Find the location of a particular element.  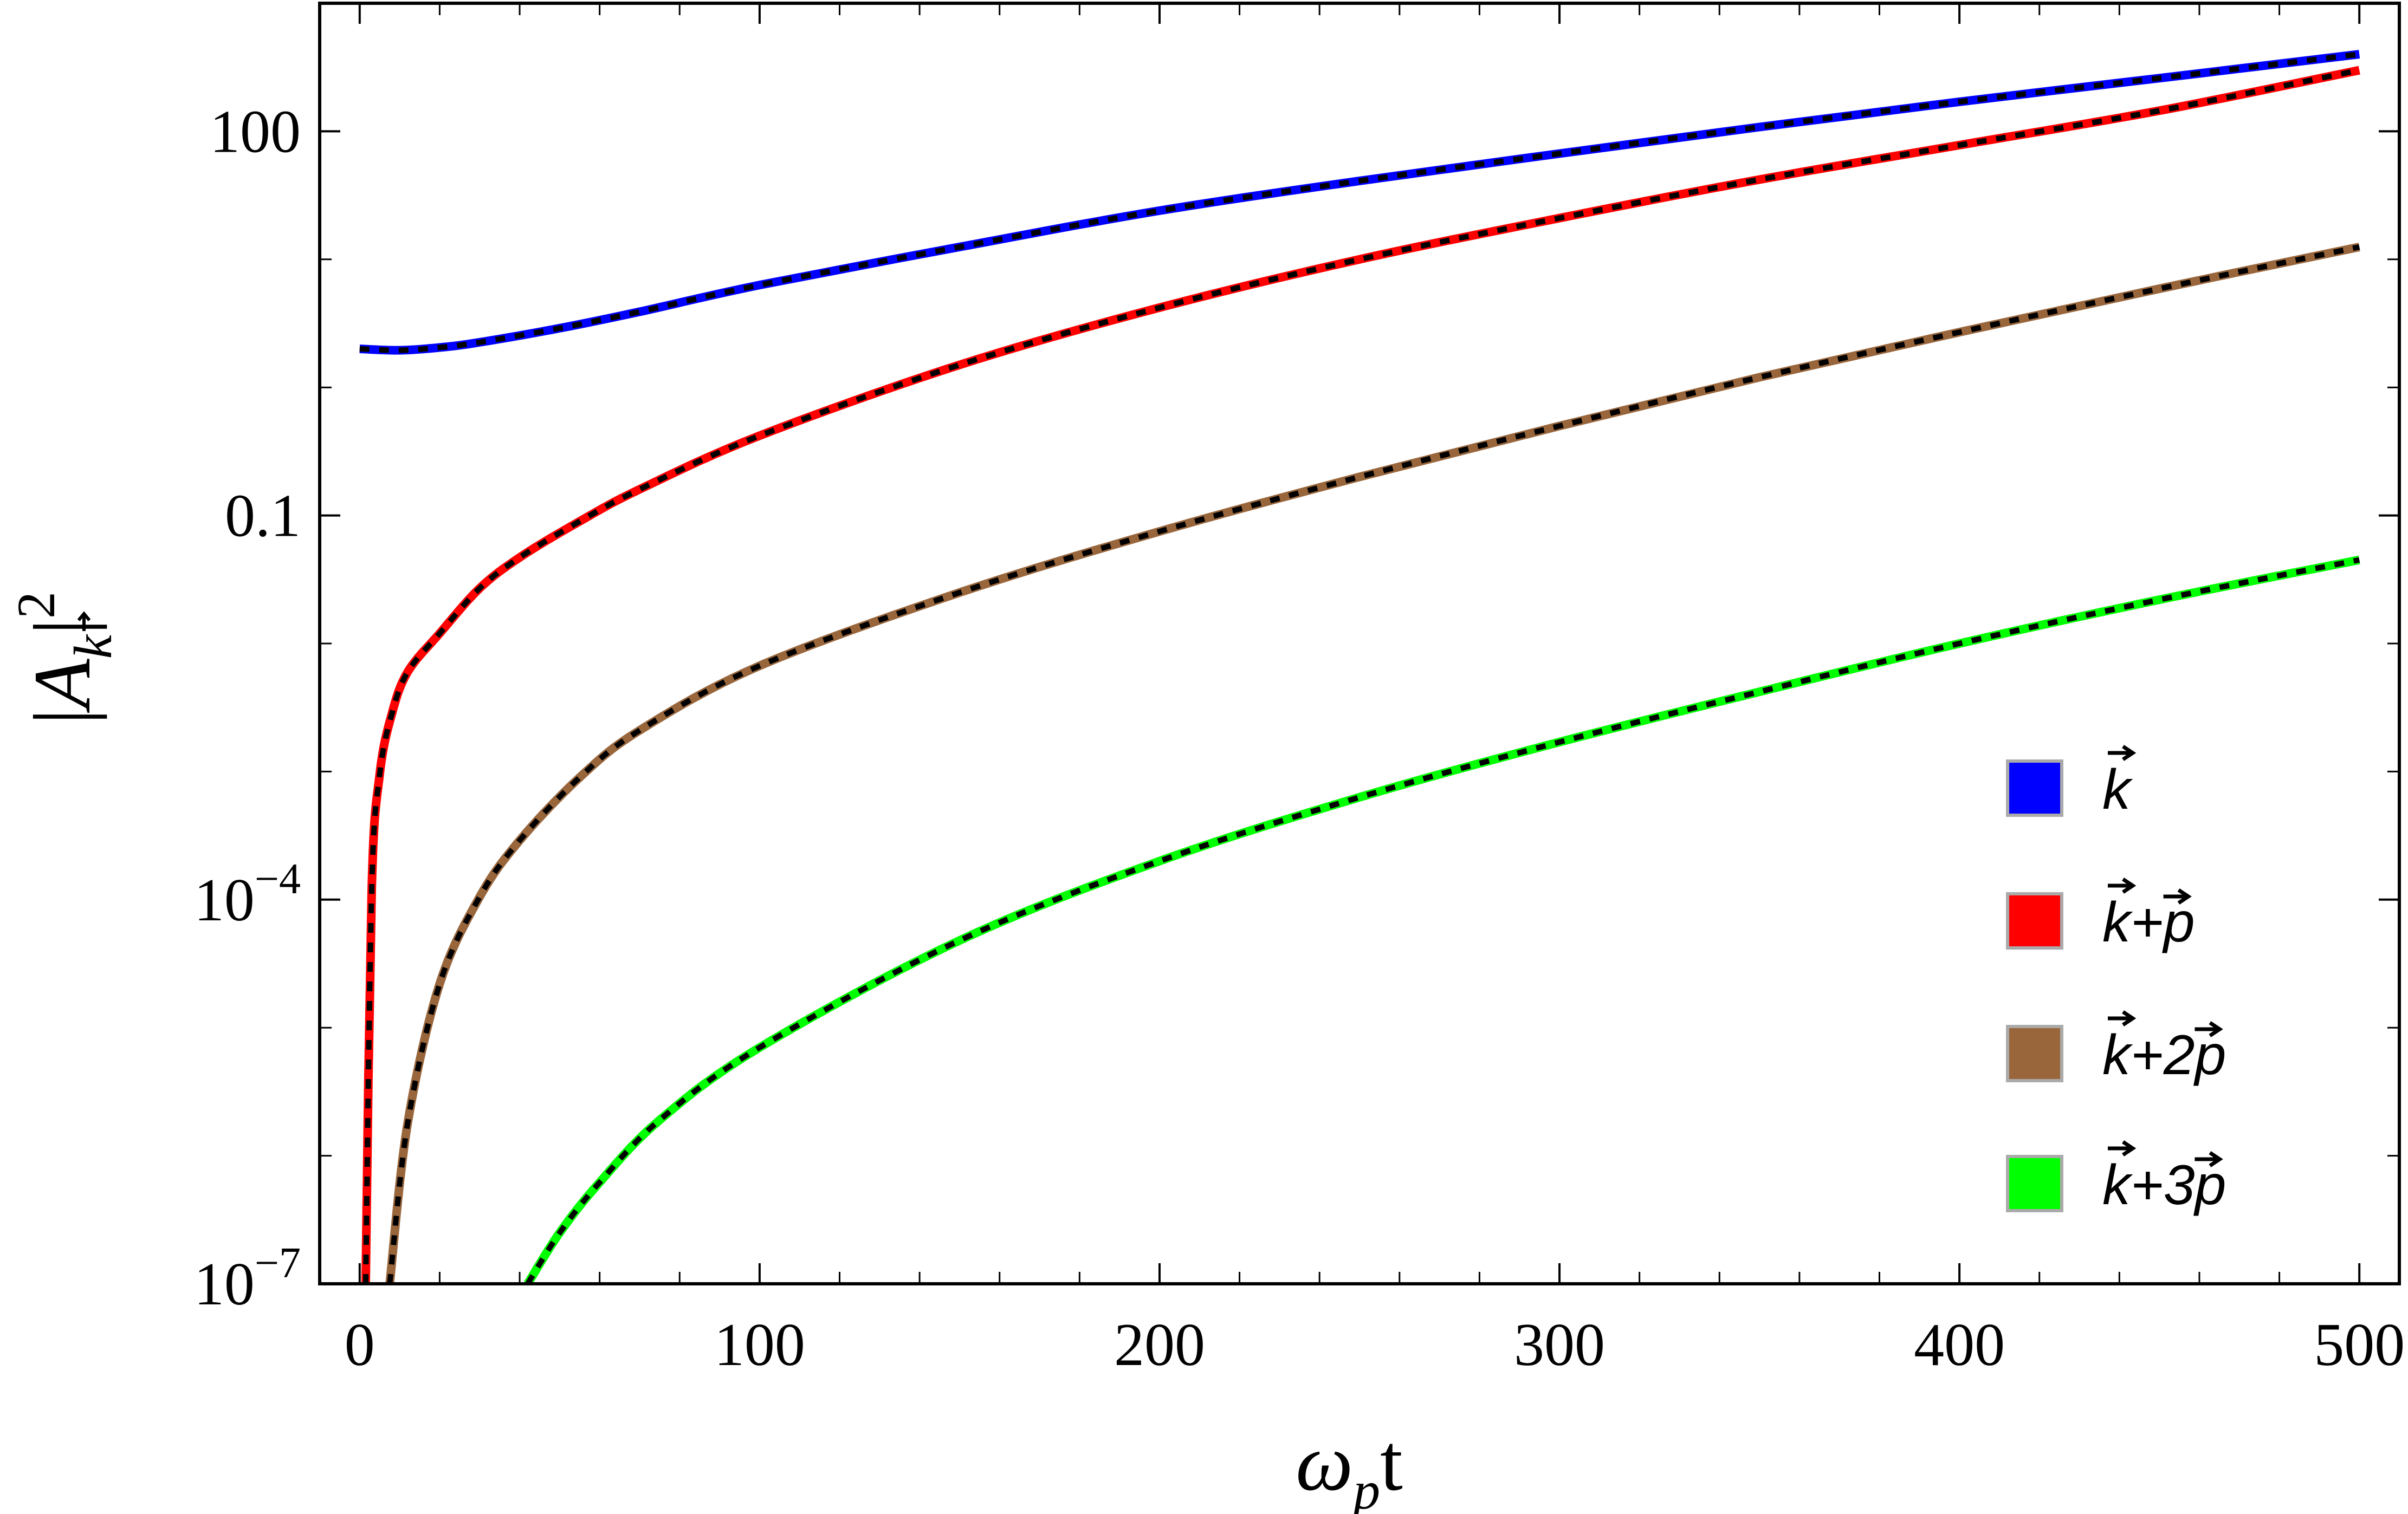

y-tick-label: 10⁻⁷ is located at coordinates (247, 1278).